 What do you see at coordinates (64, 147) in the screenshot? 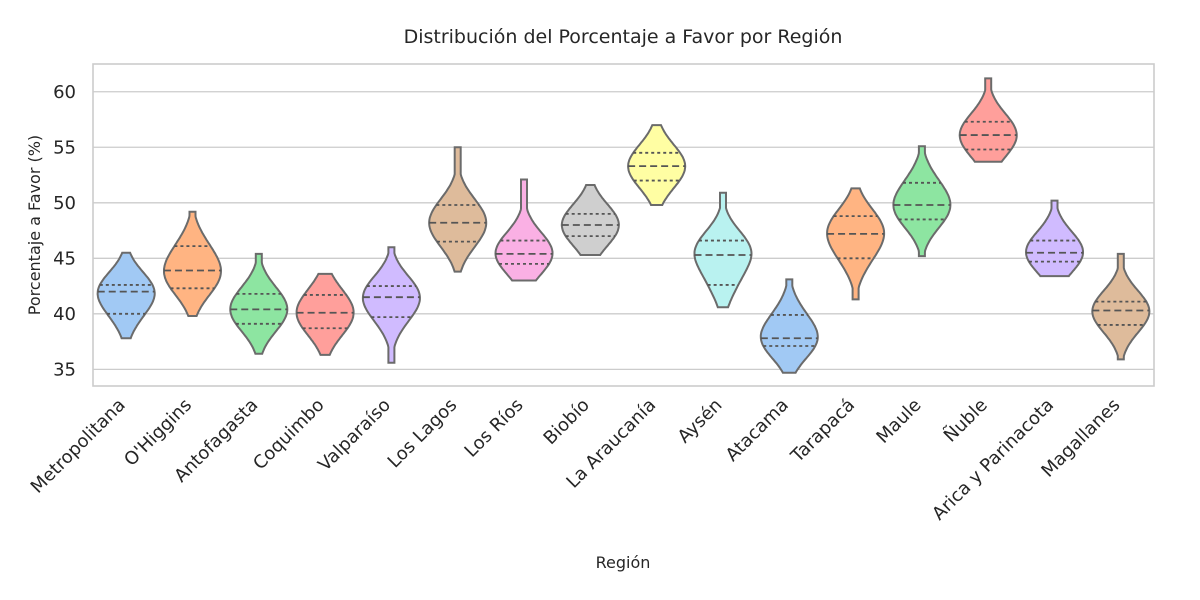
I see `y-tick-label: 55` at bounding box center [64, 147].